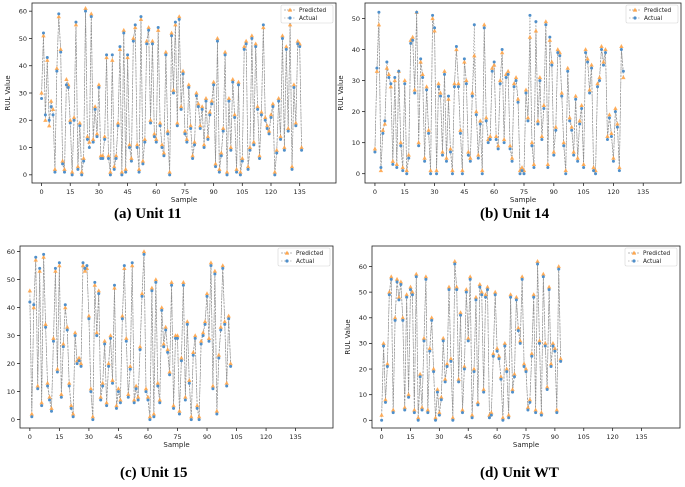 This screenshot has width=685, height=487. Describe the element at coordinates (271, 192) in the screenshot. I see `x-tick-label: 120` at that location.